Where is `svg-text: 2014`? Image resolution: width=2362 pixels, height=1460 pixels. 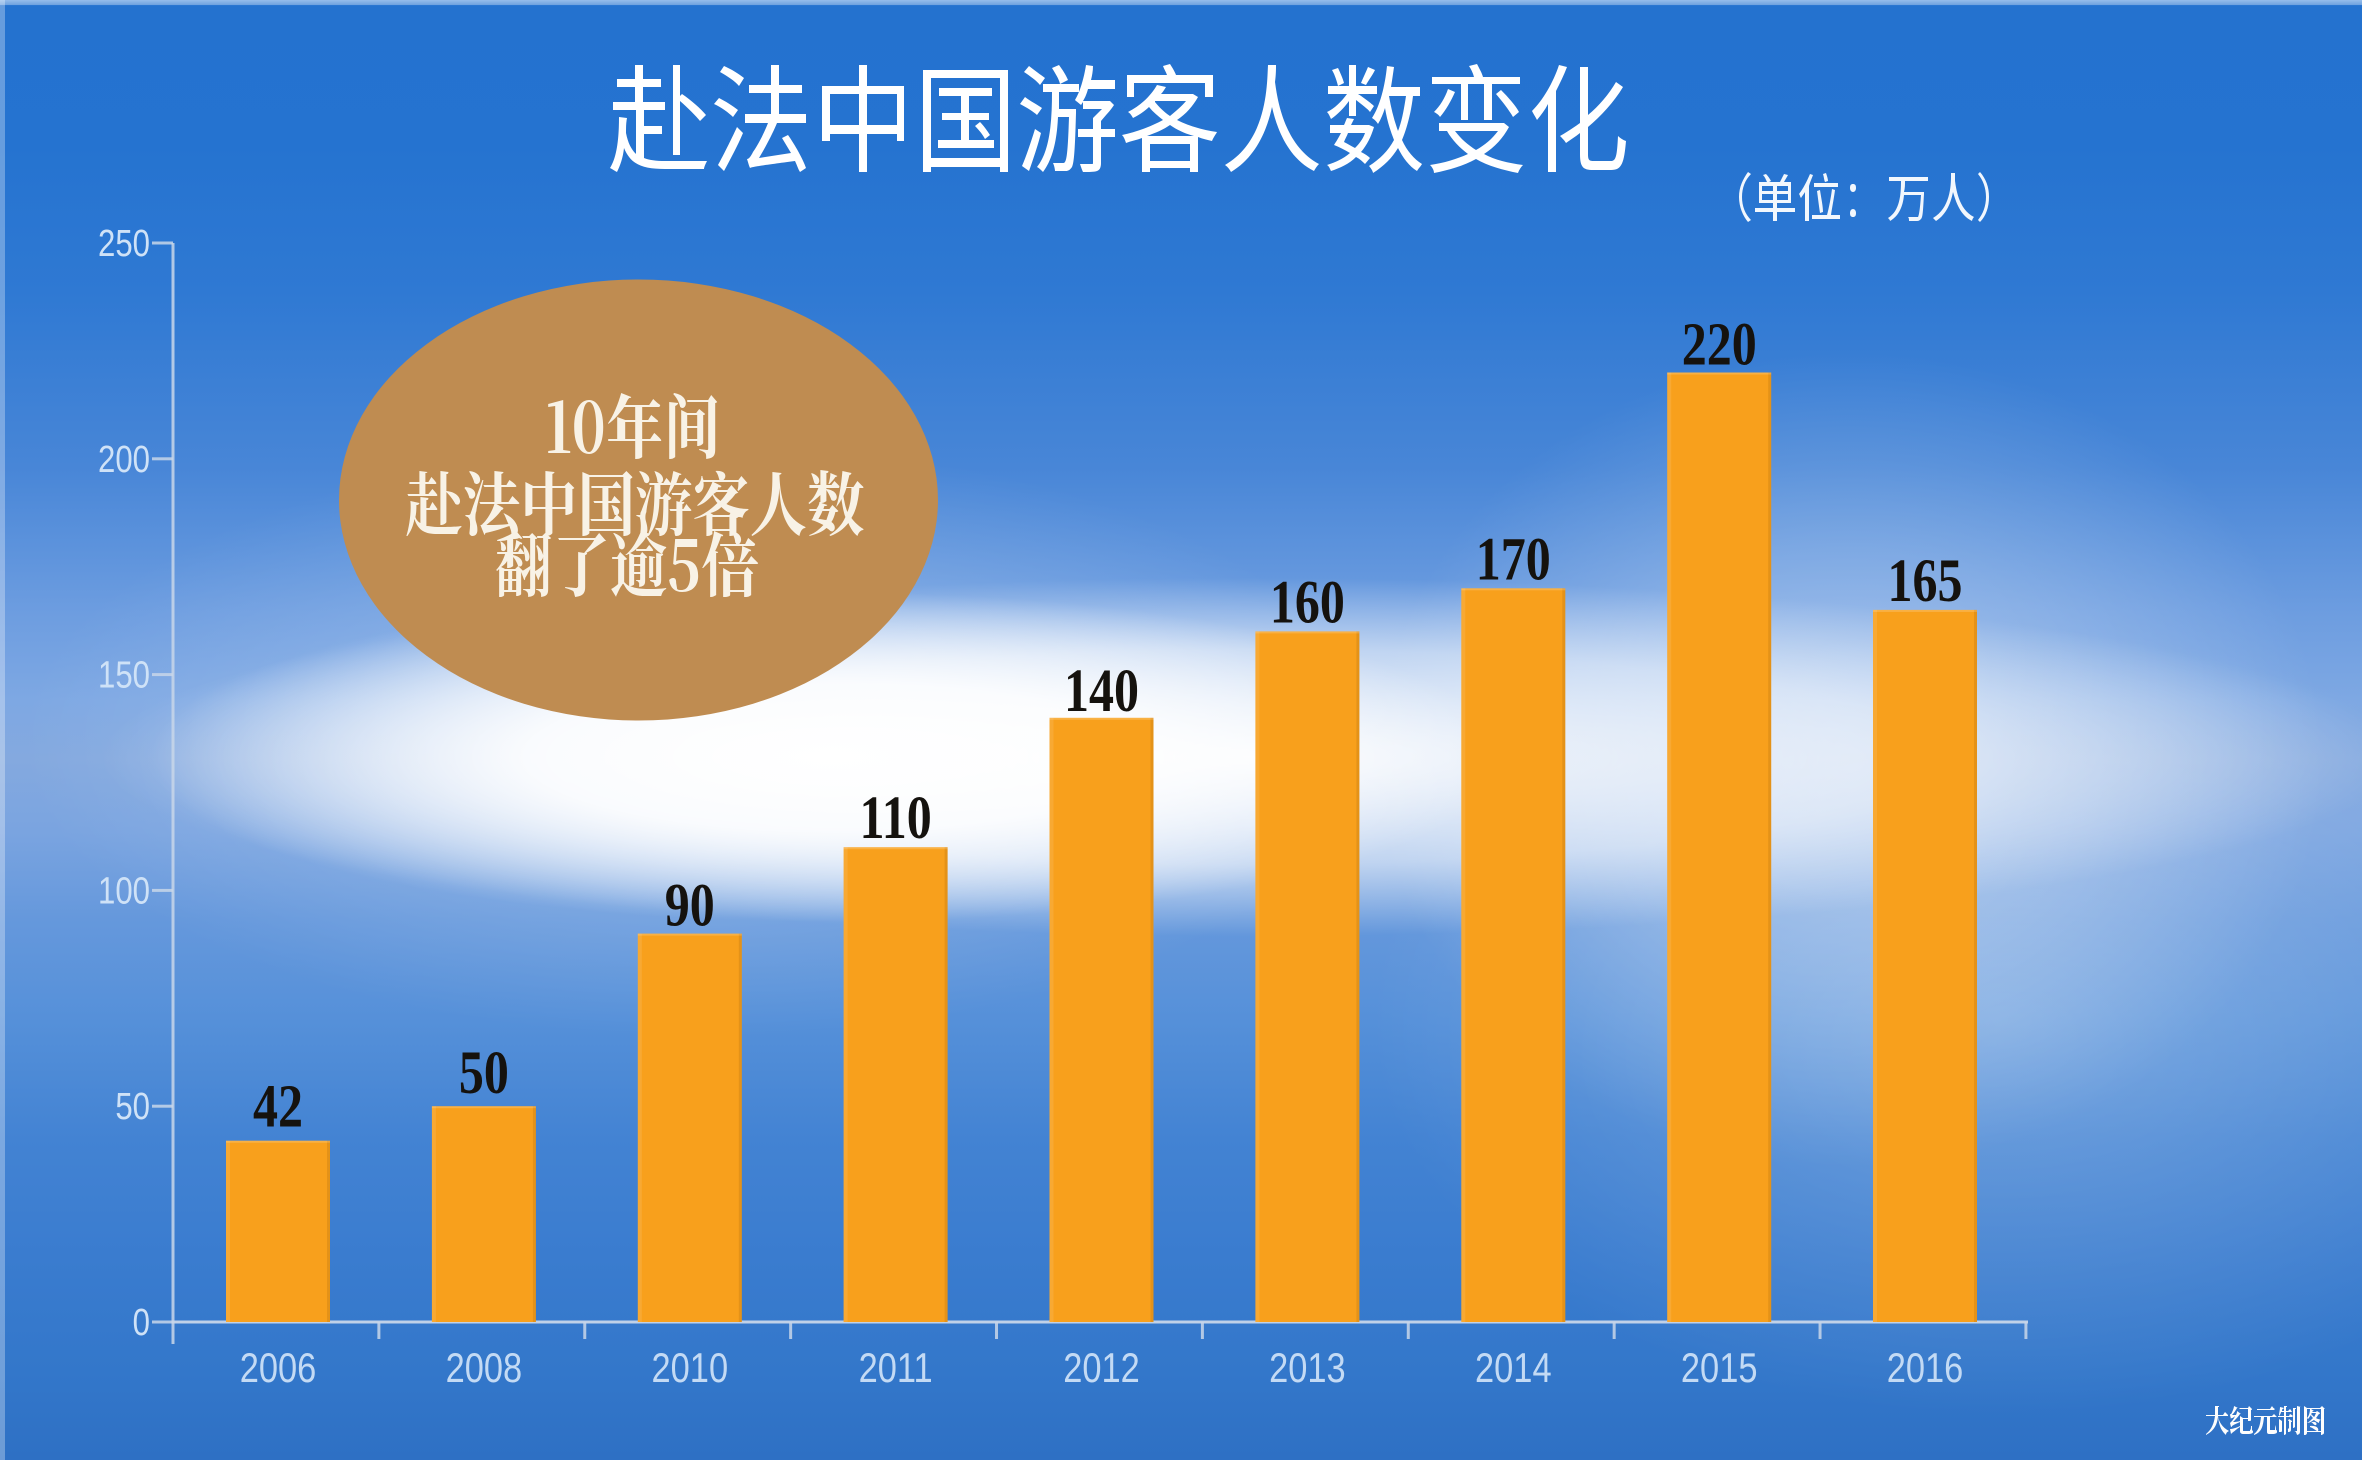
svg-text: 2014 is located at coordinates (1513, 1368).